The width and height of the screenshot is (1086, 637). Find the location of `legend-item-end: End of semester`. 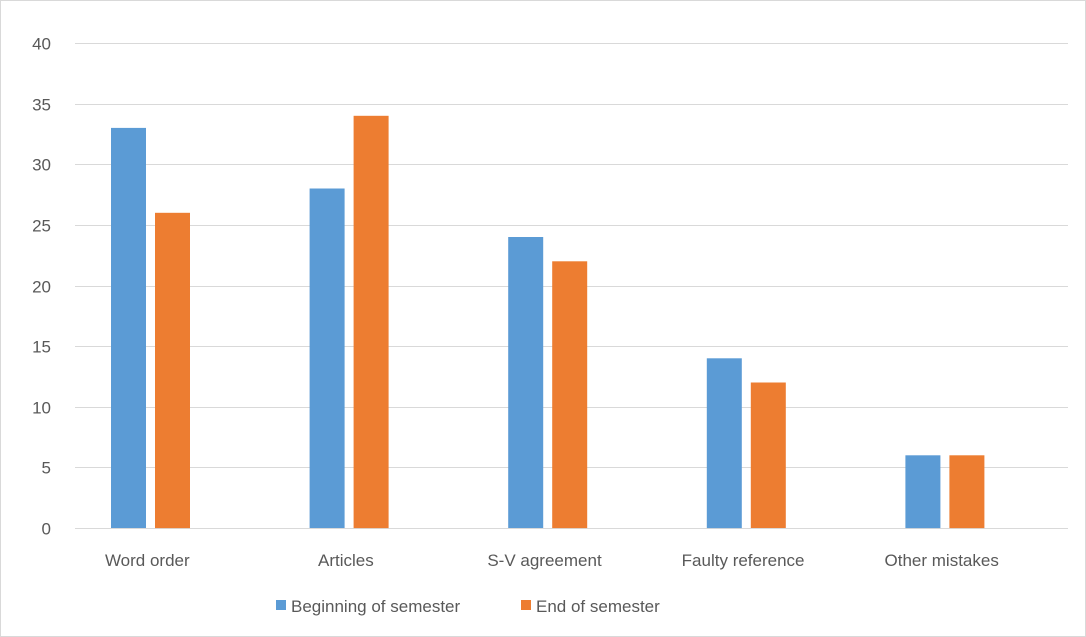

legend-item-end: End of semester is located at coordinates (590, 606).